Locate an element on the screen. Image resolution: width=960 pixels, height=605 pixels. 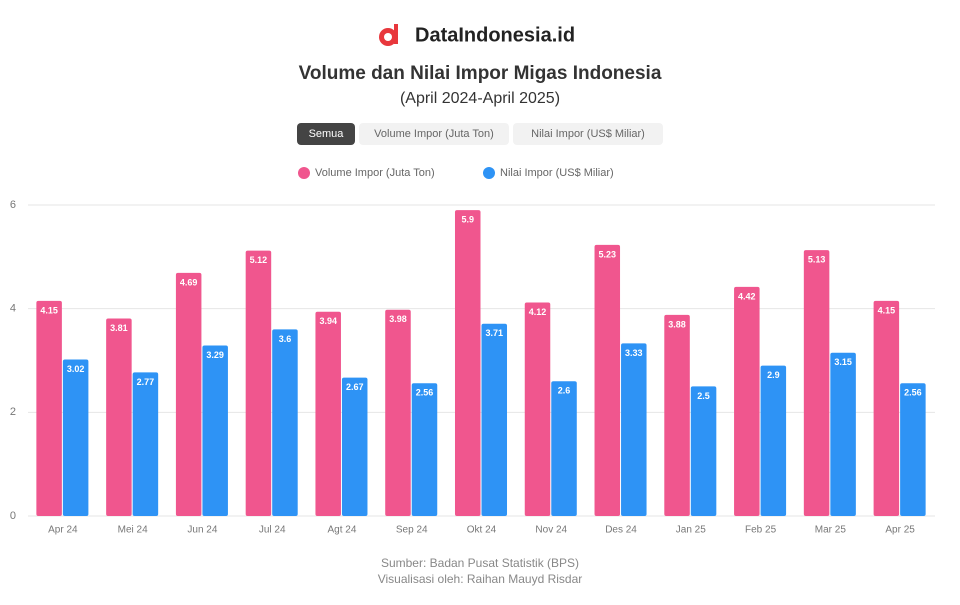
data-label: 2.9 is located at coordinates (773, 375).